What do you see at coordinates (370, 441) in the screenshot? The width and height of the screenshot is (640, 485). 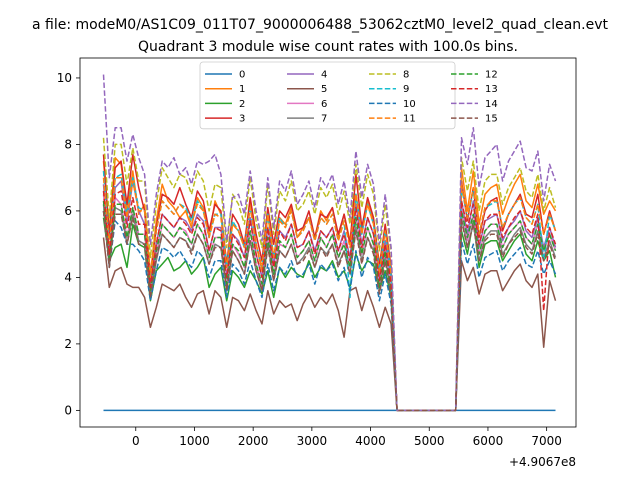 I see `x-tick-label: 4000` at bounding box center [370, 441].